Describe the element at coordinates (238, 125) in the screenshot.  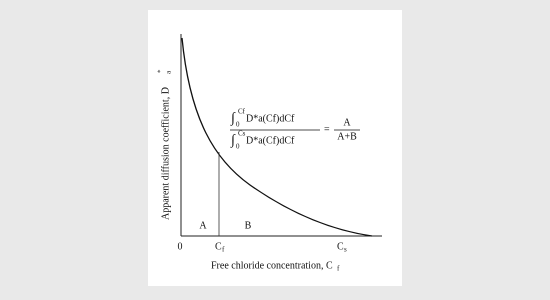
I see `num-lower: 0` at that location.